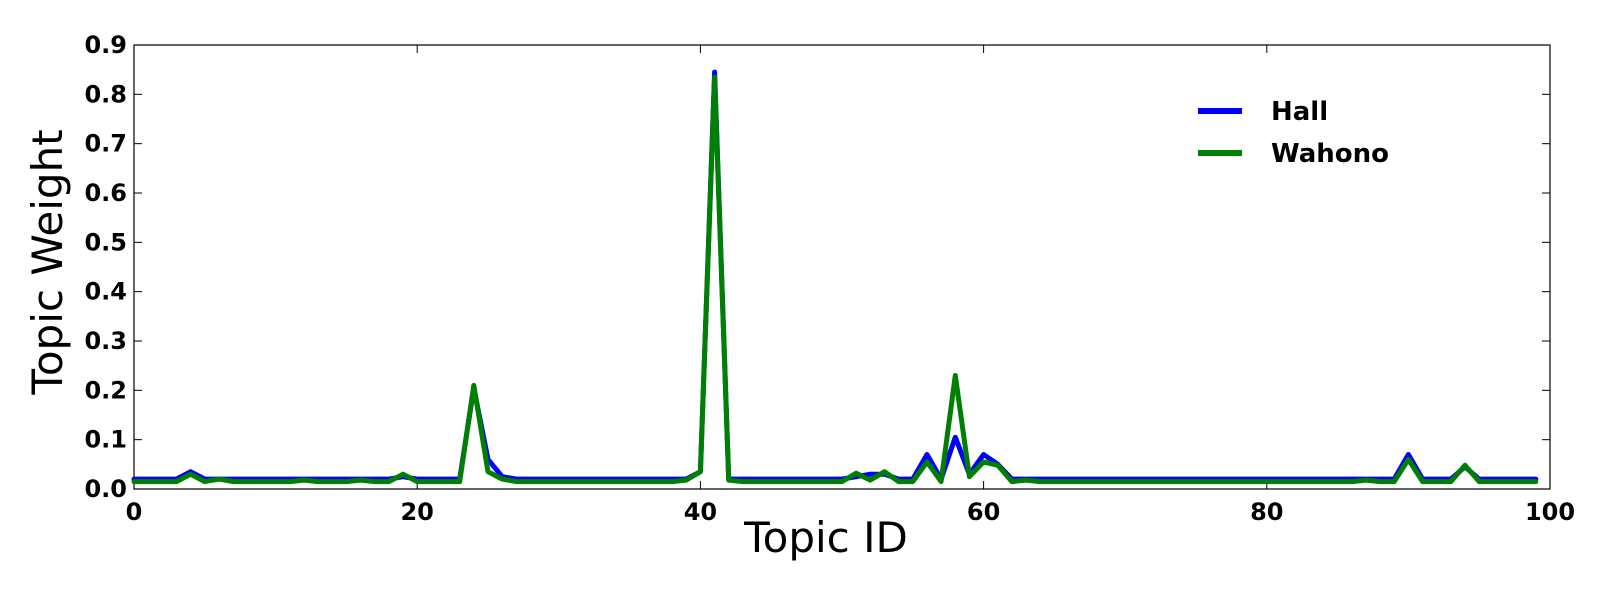  Describe the element at coordinates (105, 242) in the screenshot. I see `y-tick-label: 0.5` at that location.